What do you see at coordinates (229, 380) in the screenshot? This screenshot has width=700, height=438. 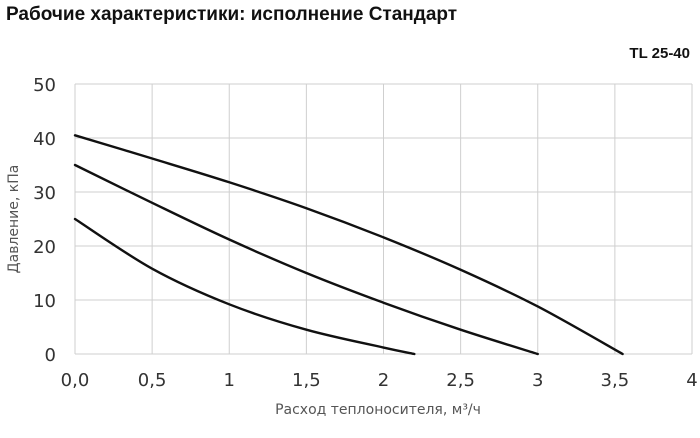 I see `x-tick-label: 1` at bounding box center [229, 380].